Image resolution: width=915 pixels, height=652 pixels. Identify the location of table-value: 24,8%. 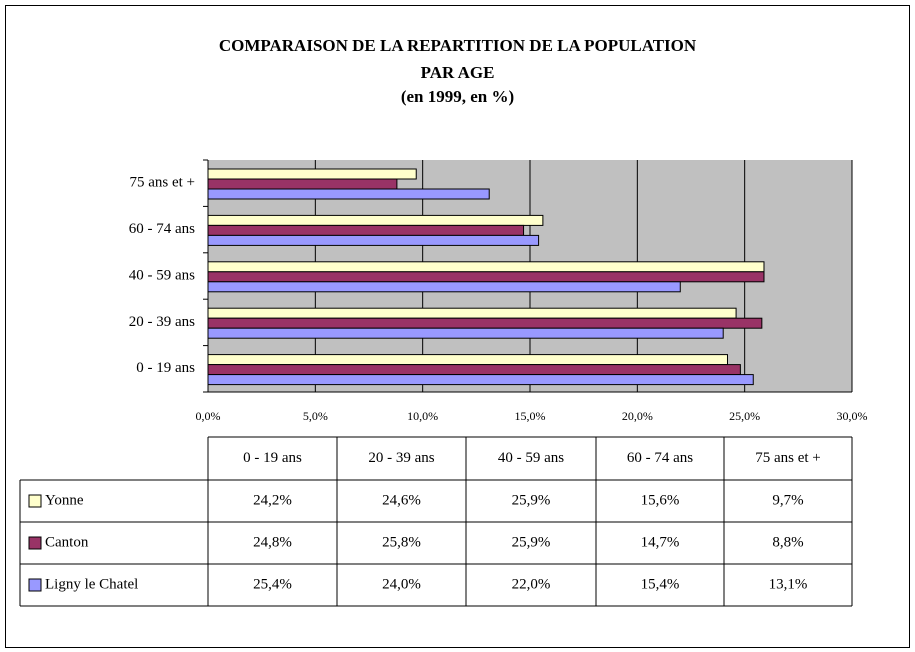
(272, 542).